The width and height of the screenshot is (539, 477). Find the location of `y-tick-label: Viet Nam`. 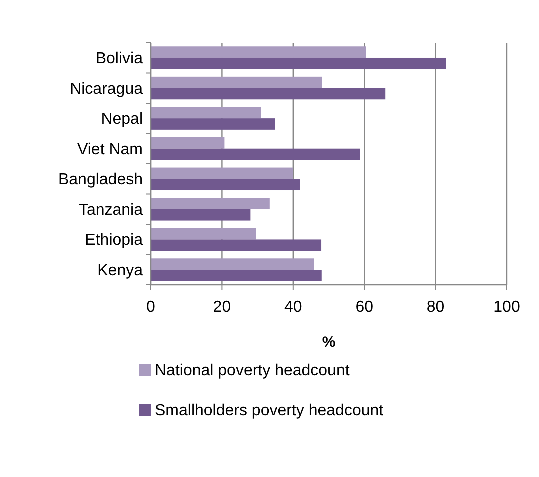

y-tick-label: Viet Nam is located at coordinates (110, 149).